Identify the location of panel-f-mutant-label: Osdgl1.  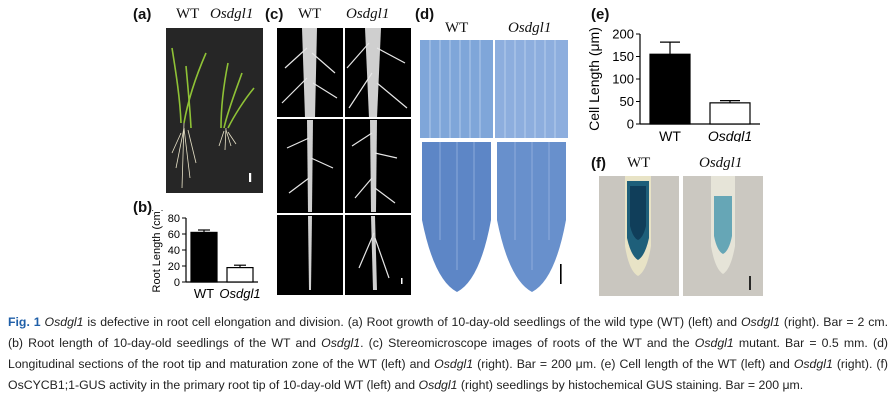
(721, 163).